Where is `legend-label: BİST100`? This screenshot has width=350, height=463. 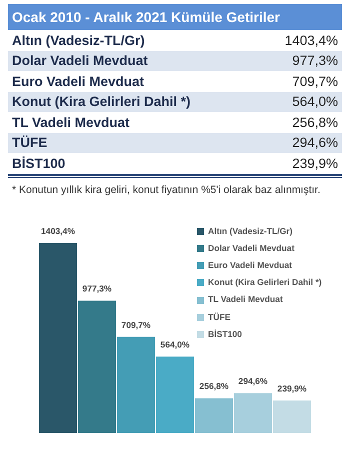
legend-label: BİST100 is located at coordinates (225, 333).